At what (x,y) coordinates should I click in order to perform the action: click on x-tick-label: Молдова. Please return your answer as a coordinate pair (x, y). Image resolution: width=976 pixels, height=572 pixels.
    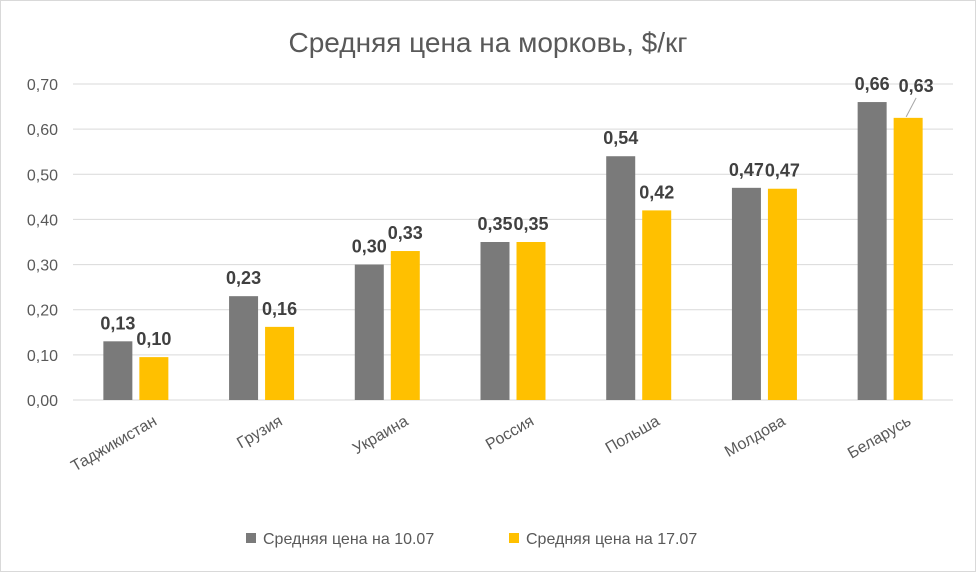
    Looking at the image, I should click on (755, 437).